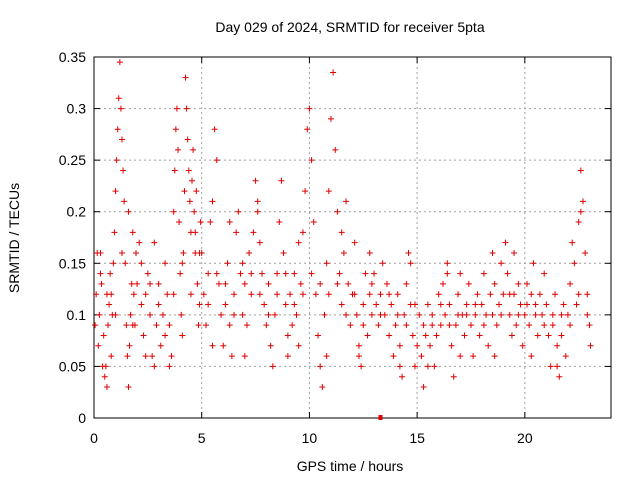 Image resolution: width=640 pixels, height=480 pixels. I want to click on x-tick-label: 20, so click(525, 438).